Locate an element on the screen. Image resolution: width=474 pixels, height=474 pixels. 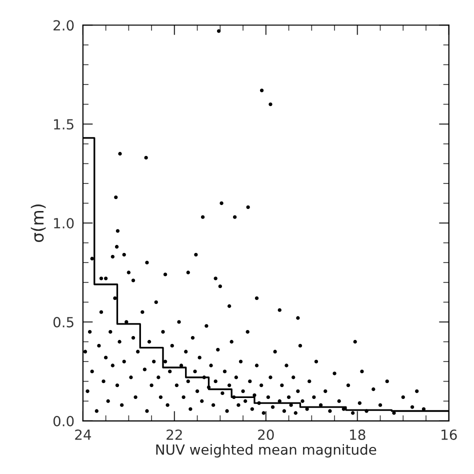
y-tick-label: 1.5 is located at coordinates (64, 124).